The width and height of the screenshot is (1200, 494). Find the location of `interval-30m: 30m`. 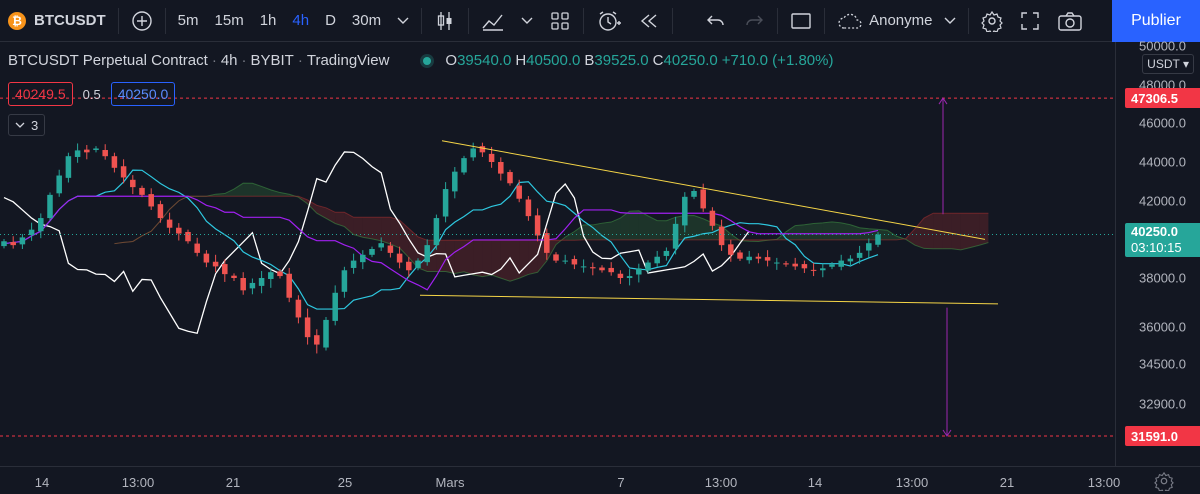

interval-30m: 30m is located at coordinates (366, 20).